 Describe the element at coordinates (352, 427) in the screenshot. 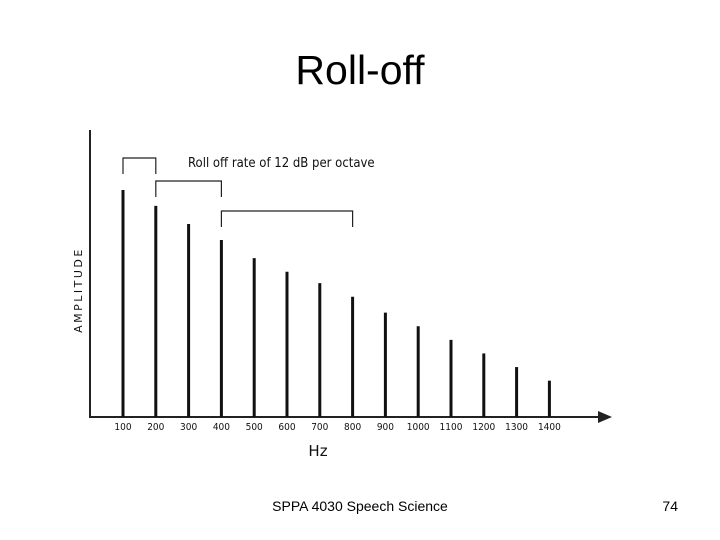

I see `x-tick-label-800: 800` at that location.